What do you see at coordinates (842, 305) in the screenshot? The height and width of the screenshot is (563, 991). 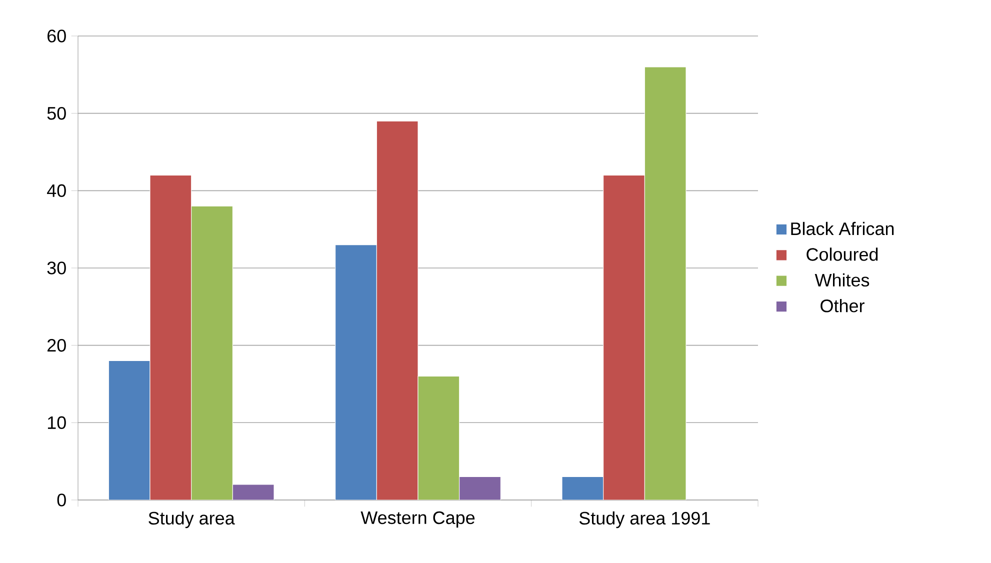 I see `legend-label: Other` at bounding box center [842, 305].